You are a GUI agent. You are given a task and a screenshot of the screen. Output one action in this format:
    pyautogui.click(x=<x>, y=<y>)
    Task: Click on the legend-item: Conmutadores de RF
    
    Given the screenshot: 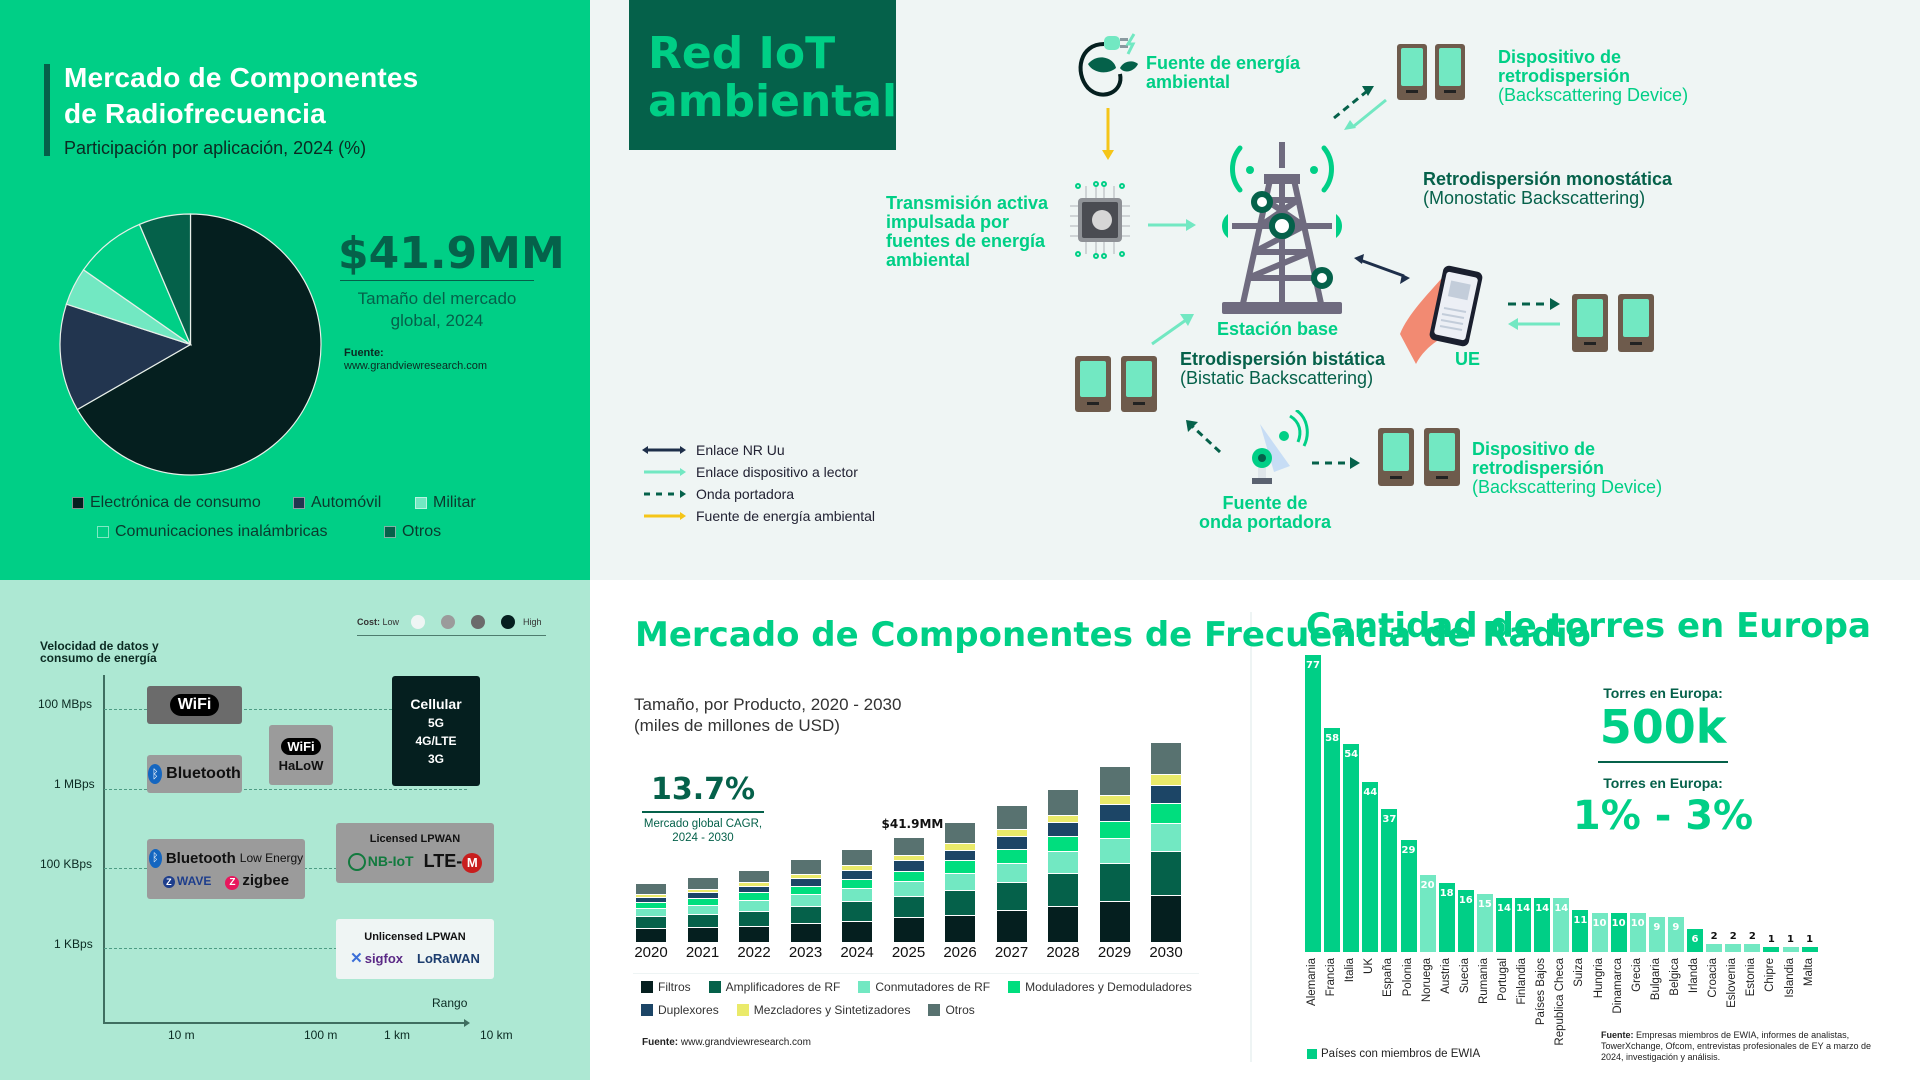 What is the action you would take?
    pyautogui.click(x=924, y=987)
    